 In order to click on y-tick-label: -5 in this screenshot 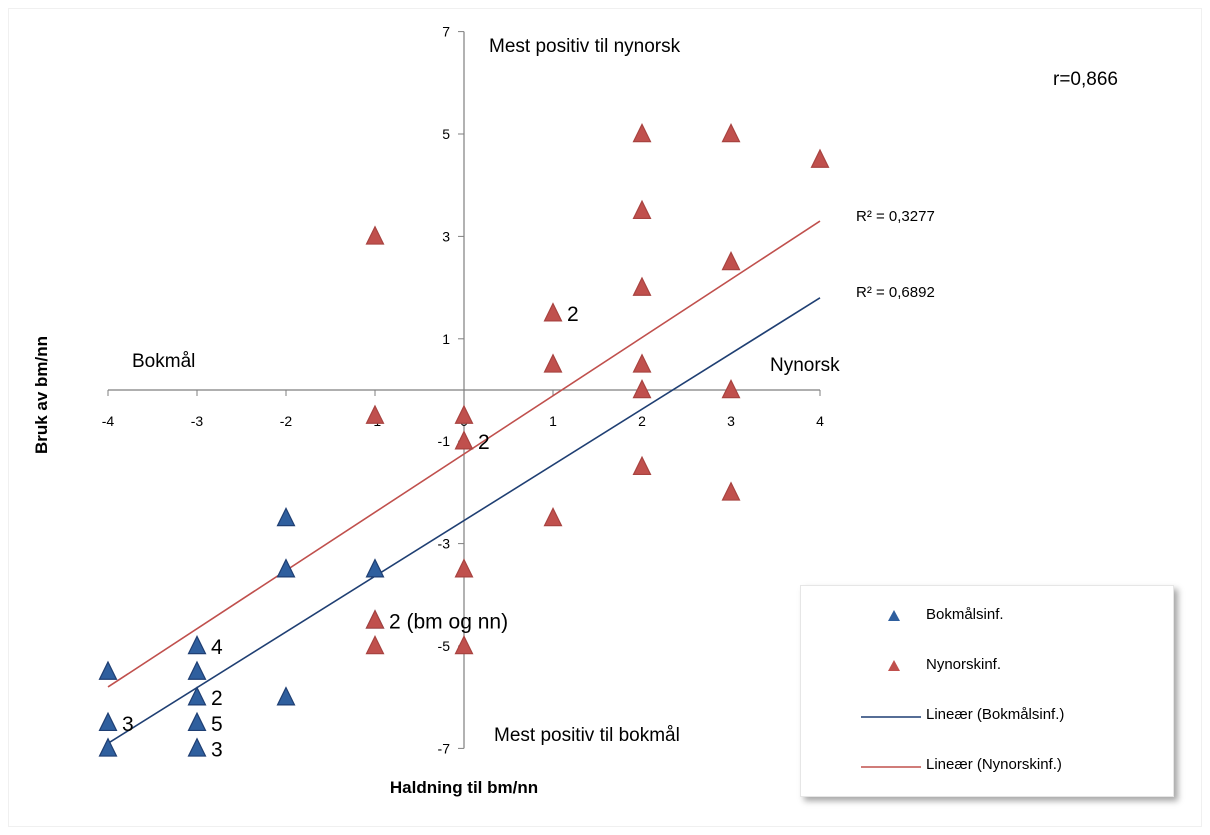, I will do `click(444, 646)`.